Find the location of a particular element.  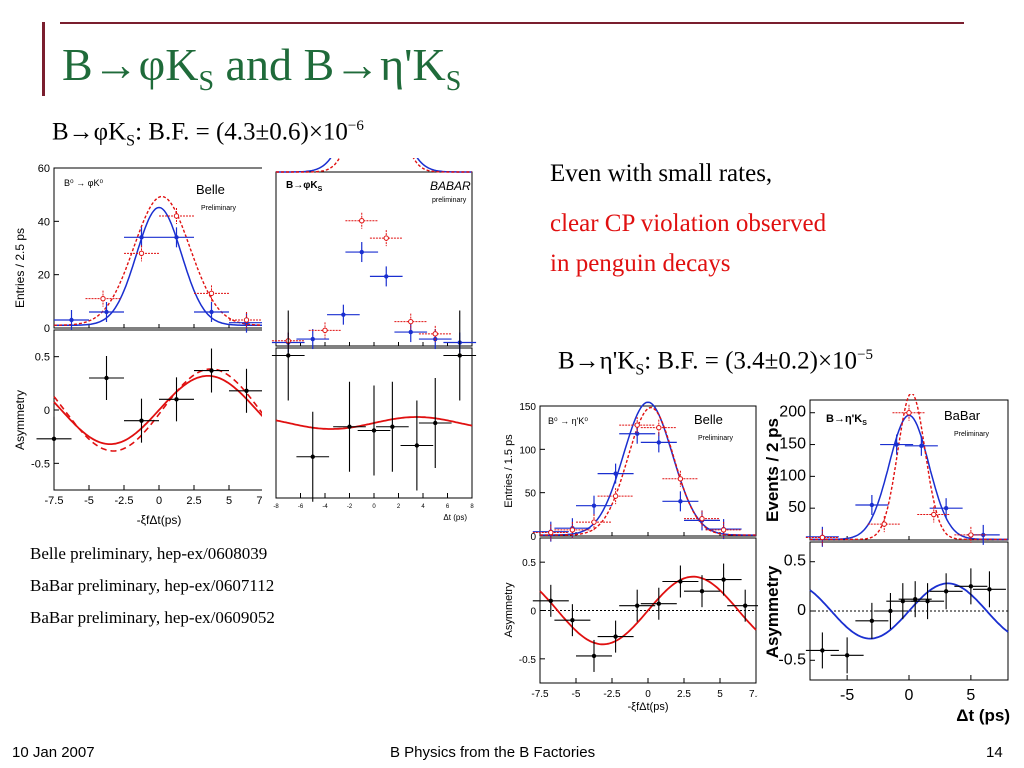

slide-title: B→φKS and B→η'KS is located at coordinates (262, 68).